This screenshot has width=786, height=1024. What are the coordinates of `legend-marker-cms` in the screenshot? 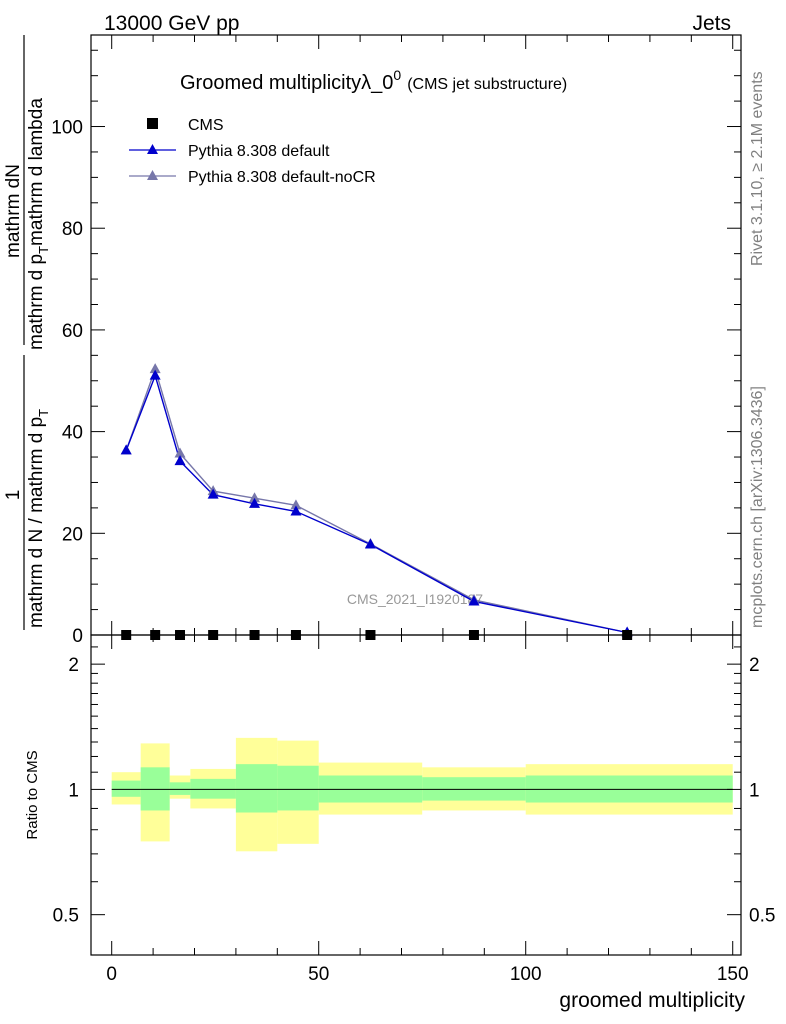 It's located at (152, 123).